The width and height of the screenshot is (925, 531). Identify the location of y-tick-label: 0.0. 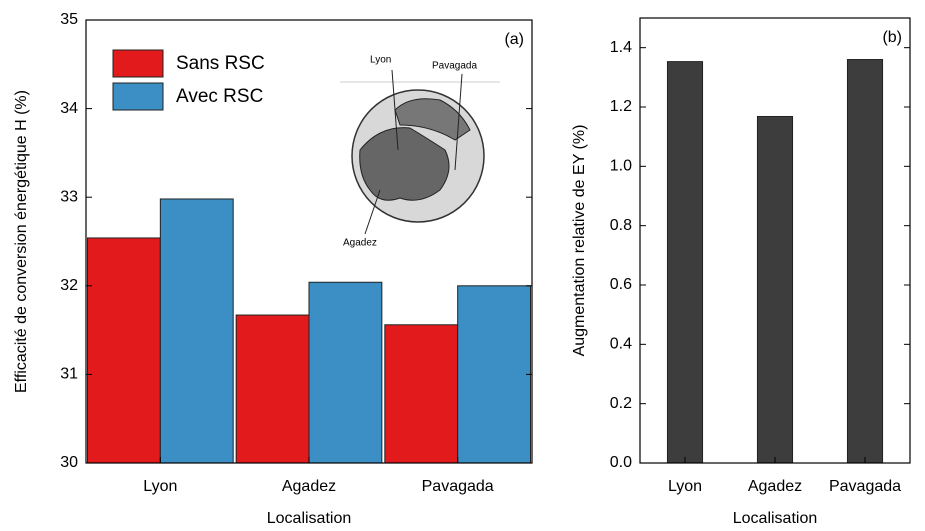
(621, 462).